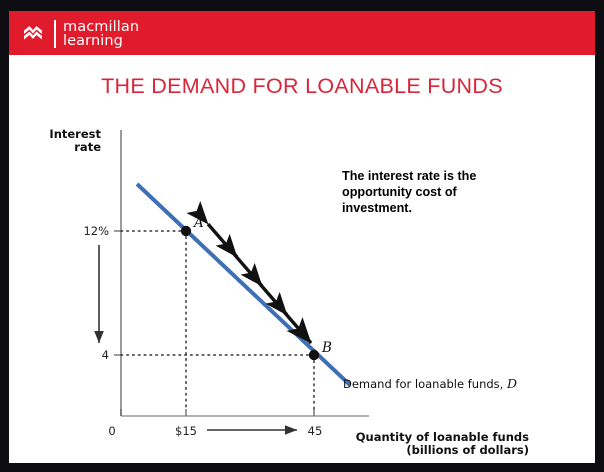 This screenshot has height=472, width=604. Describe the element at coordinates (430, 383) in the screenshot. I see `demand-curve-label: Demand for loanable funds, D` at that location.